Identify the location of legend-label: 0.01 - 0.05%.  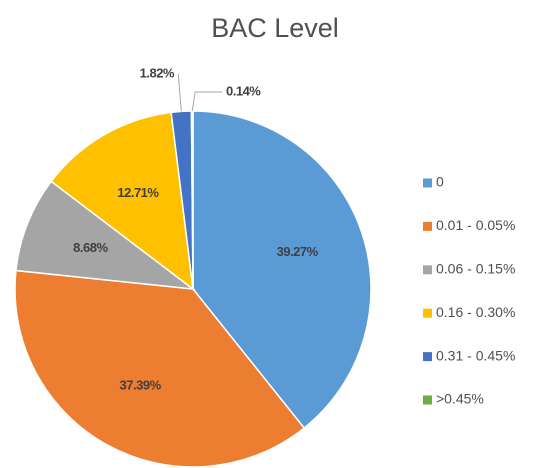
(475, 225).